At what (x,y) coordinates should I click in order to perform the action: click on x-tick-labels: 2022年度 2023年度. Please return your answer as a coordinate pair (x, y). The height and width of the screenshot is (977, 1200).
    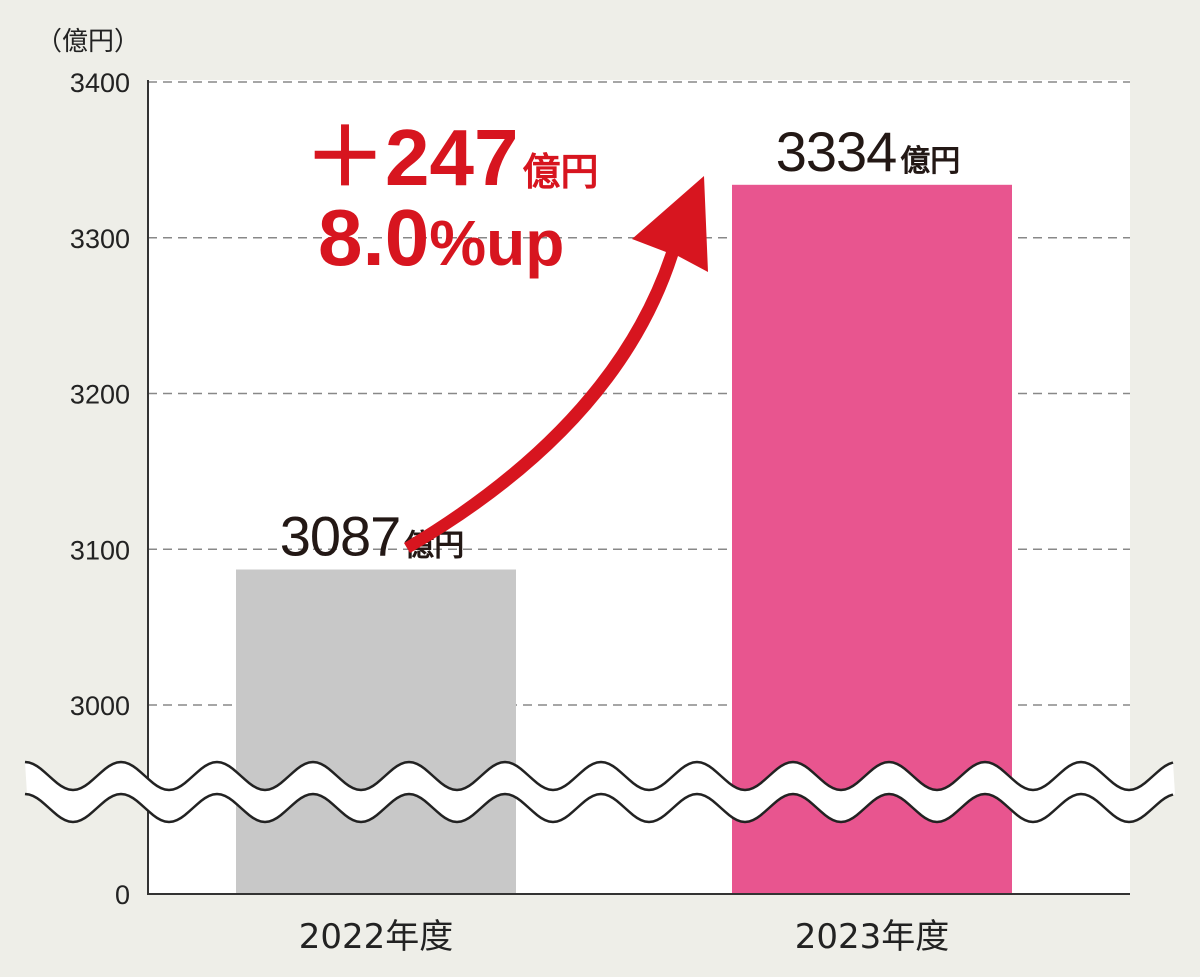
    Looking at the image, I should click on (624, 937).